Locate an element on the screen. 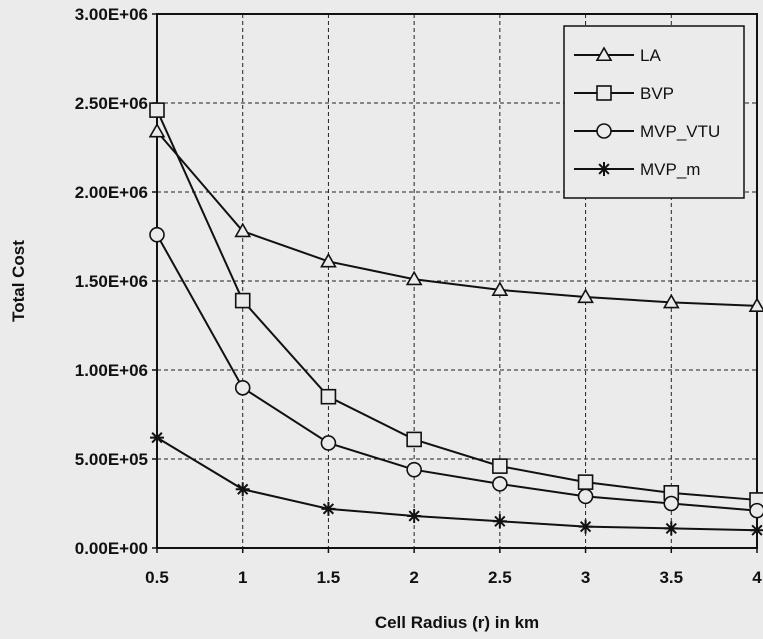  x-tick-label: 4 is located at coordinates (757, 577).